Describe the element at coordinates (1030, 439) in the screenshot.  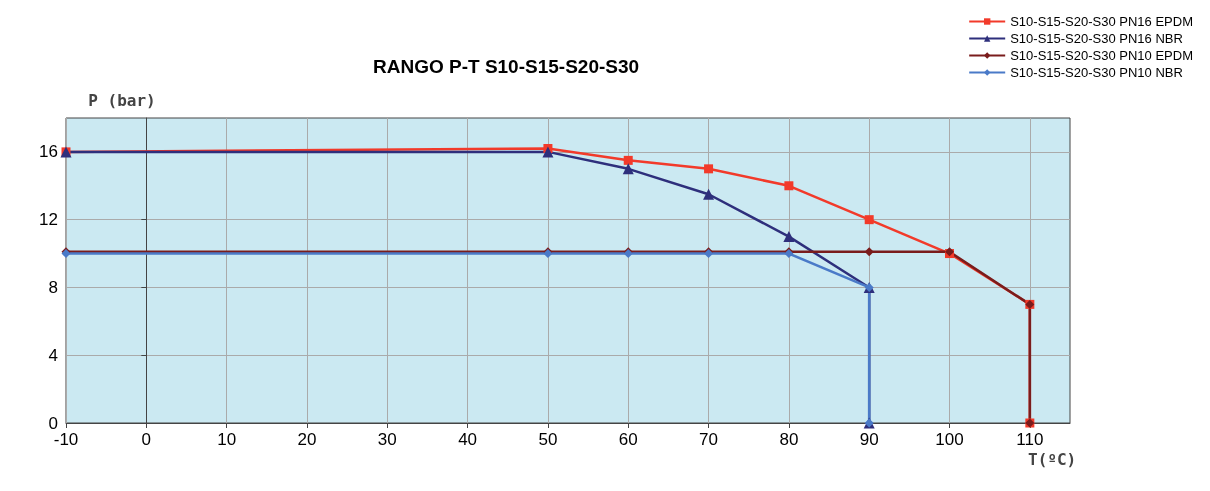
I see `x-tick-label: 110` at that location.